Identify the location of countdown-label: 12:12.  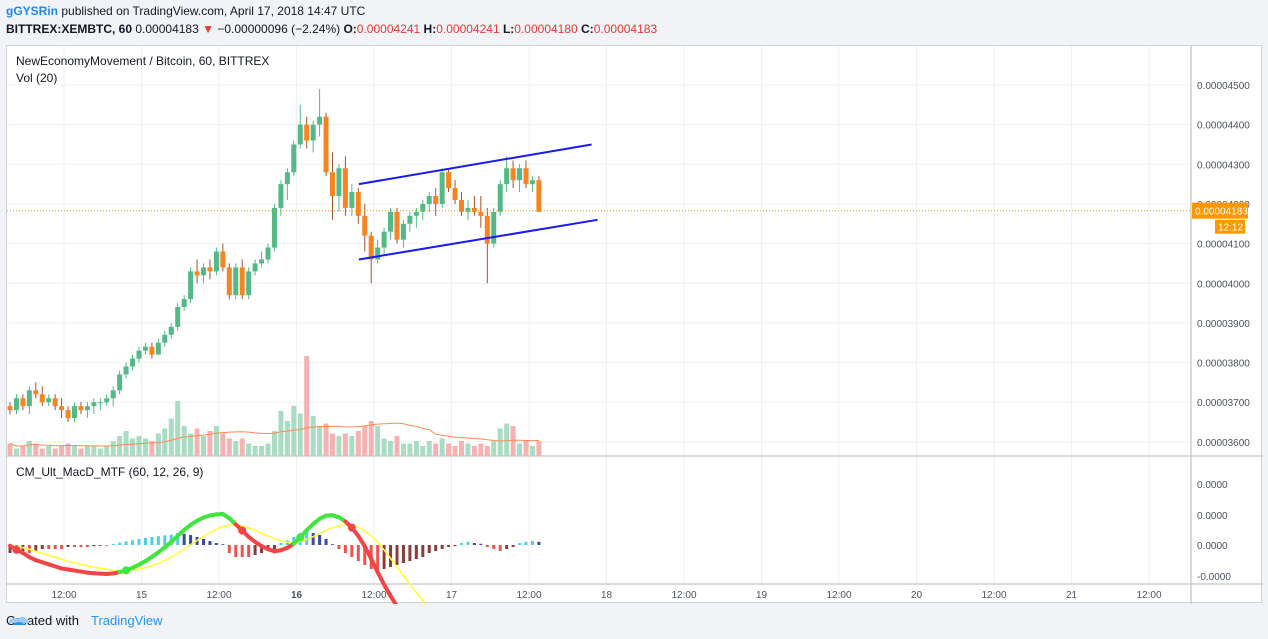
(1230, 228).